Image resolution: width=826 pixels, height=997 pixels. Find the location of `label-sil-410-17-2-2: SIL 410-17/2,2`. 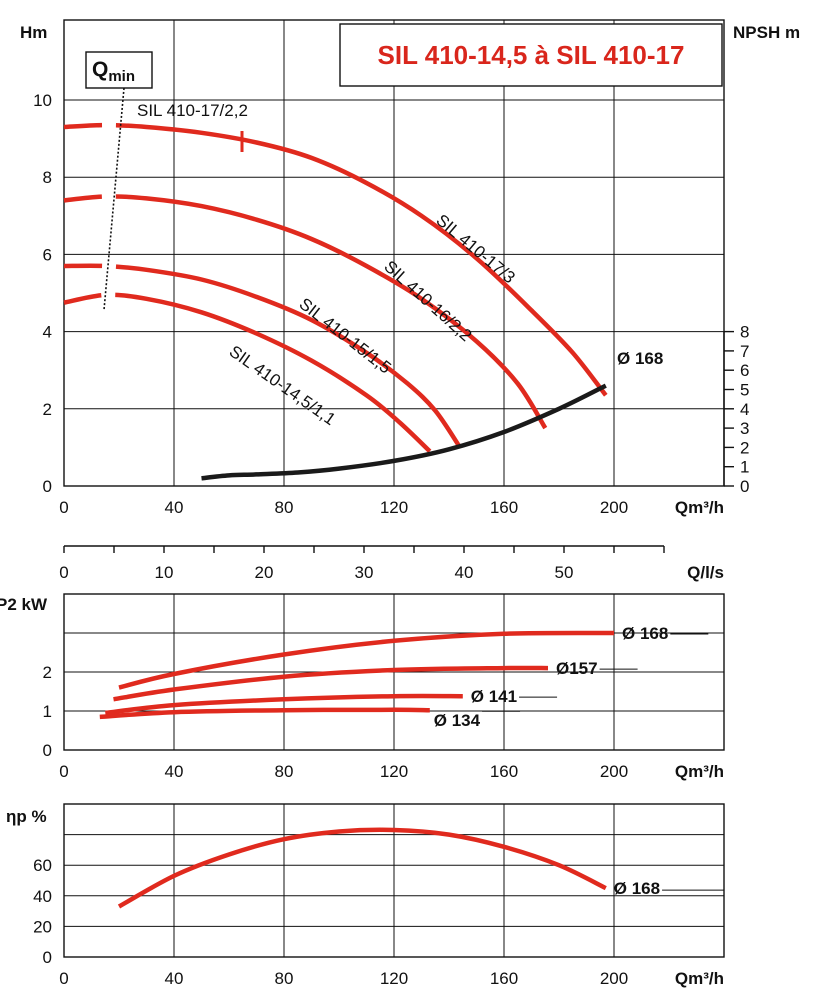

label-sil-410-17-2-2: SIL 410-17/2,2 is located at coordinates (192, 110).